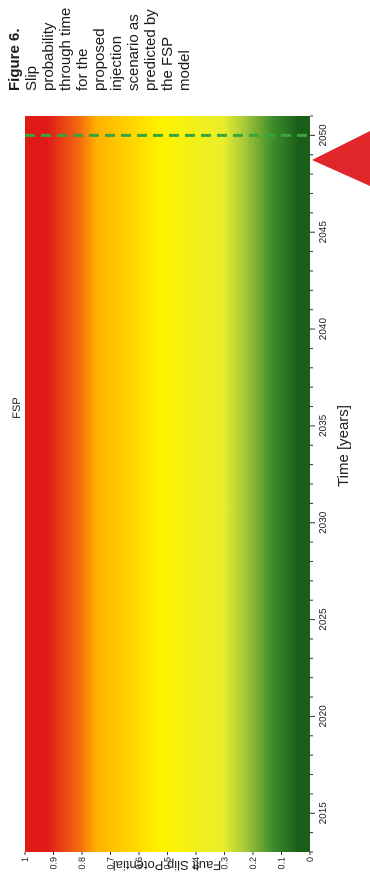 This screenshot has height=876, width=370. What do you see at coordinates (139, 863) in the screenshot?
I see `y-tick-label: 0.6` at bounding box center [139, 863].